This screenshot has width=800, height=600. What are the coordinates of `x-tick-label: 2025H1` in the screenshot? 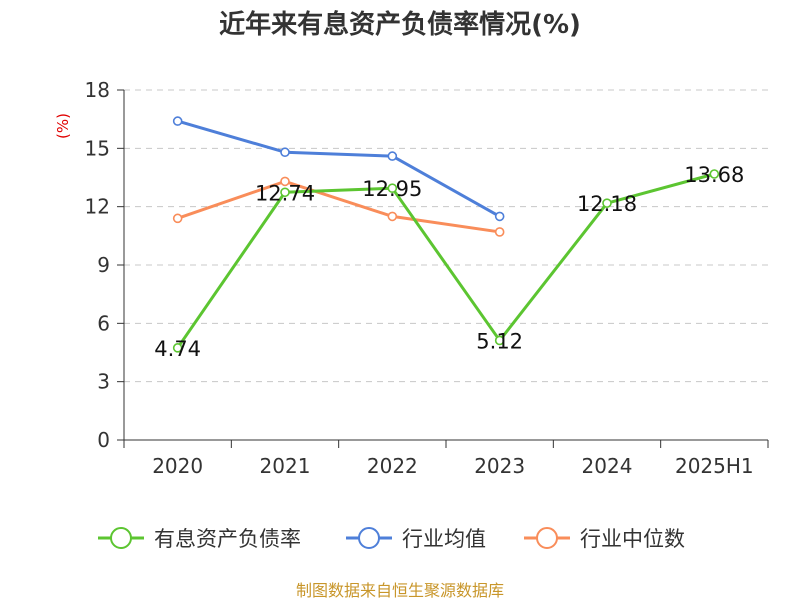 It's located at (714, 466).